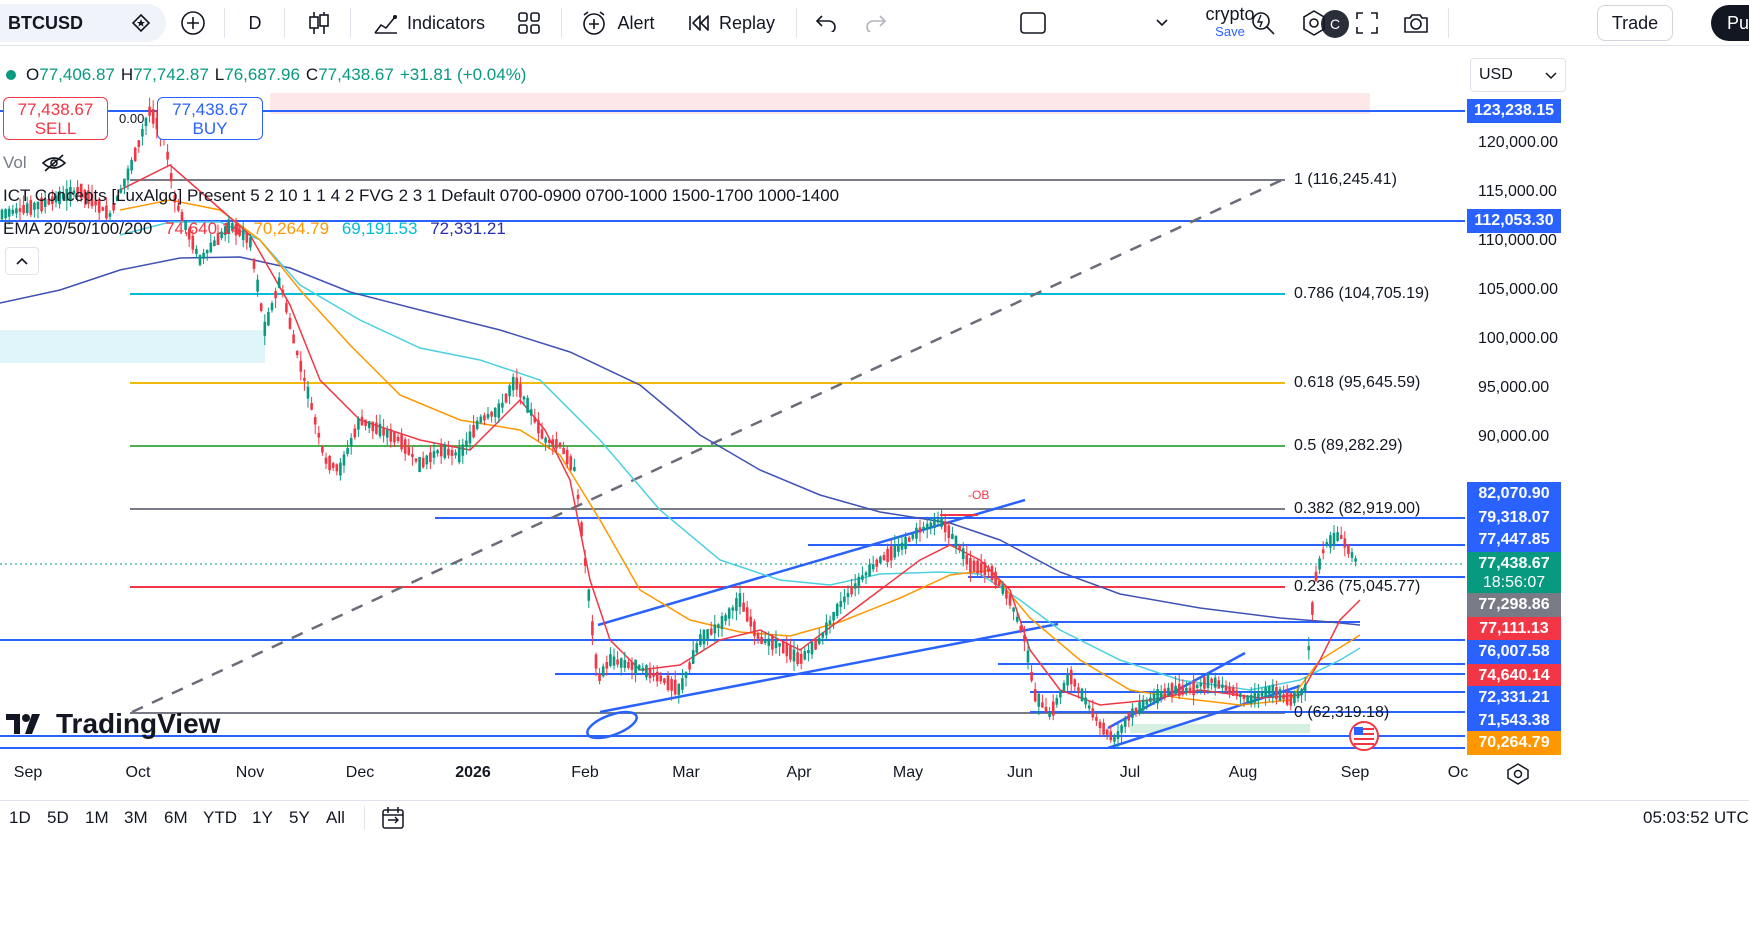 The image size is (1749, 935). Describe the element at coordinates (250, 772) in the screenshot. I see `time-tick: Nov` at that location.